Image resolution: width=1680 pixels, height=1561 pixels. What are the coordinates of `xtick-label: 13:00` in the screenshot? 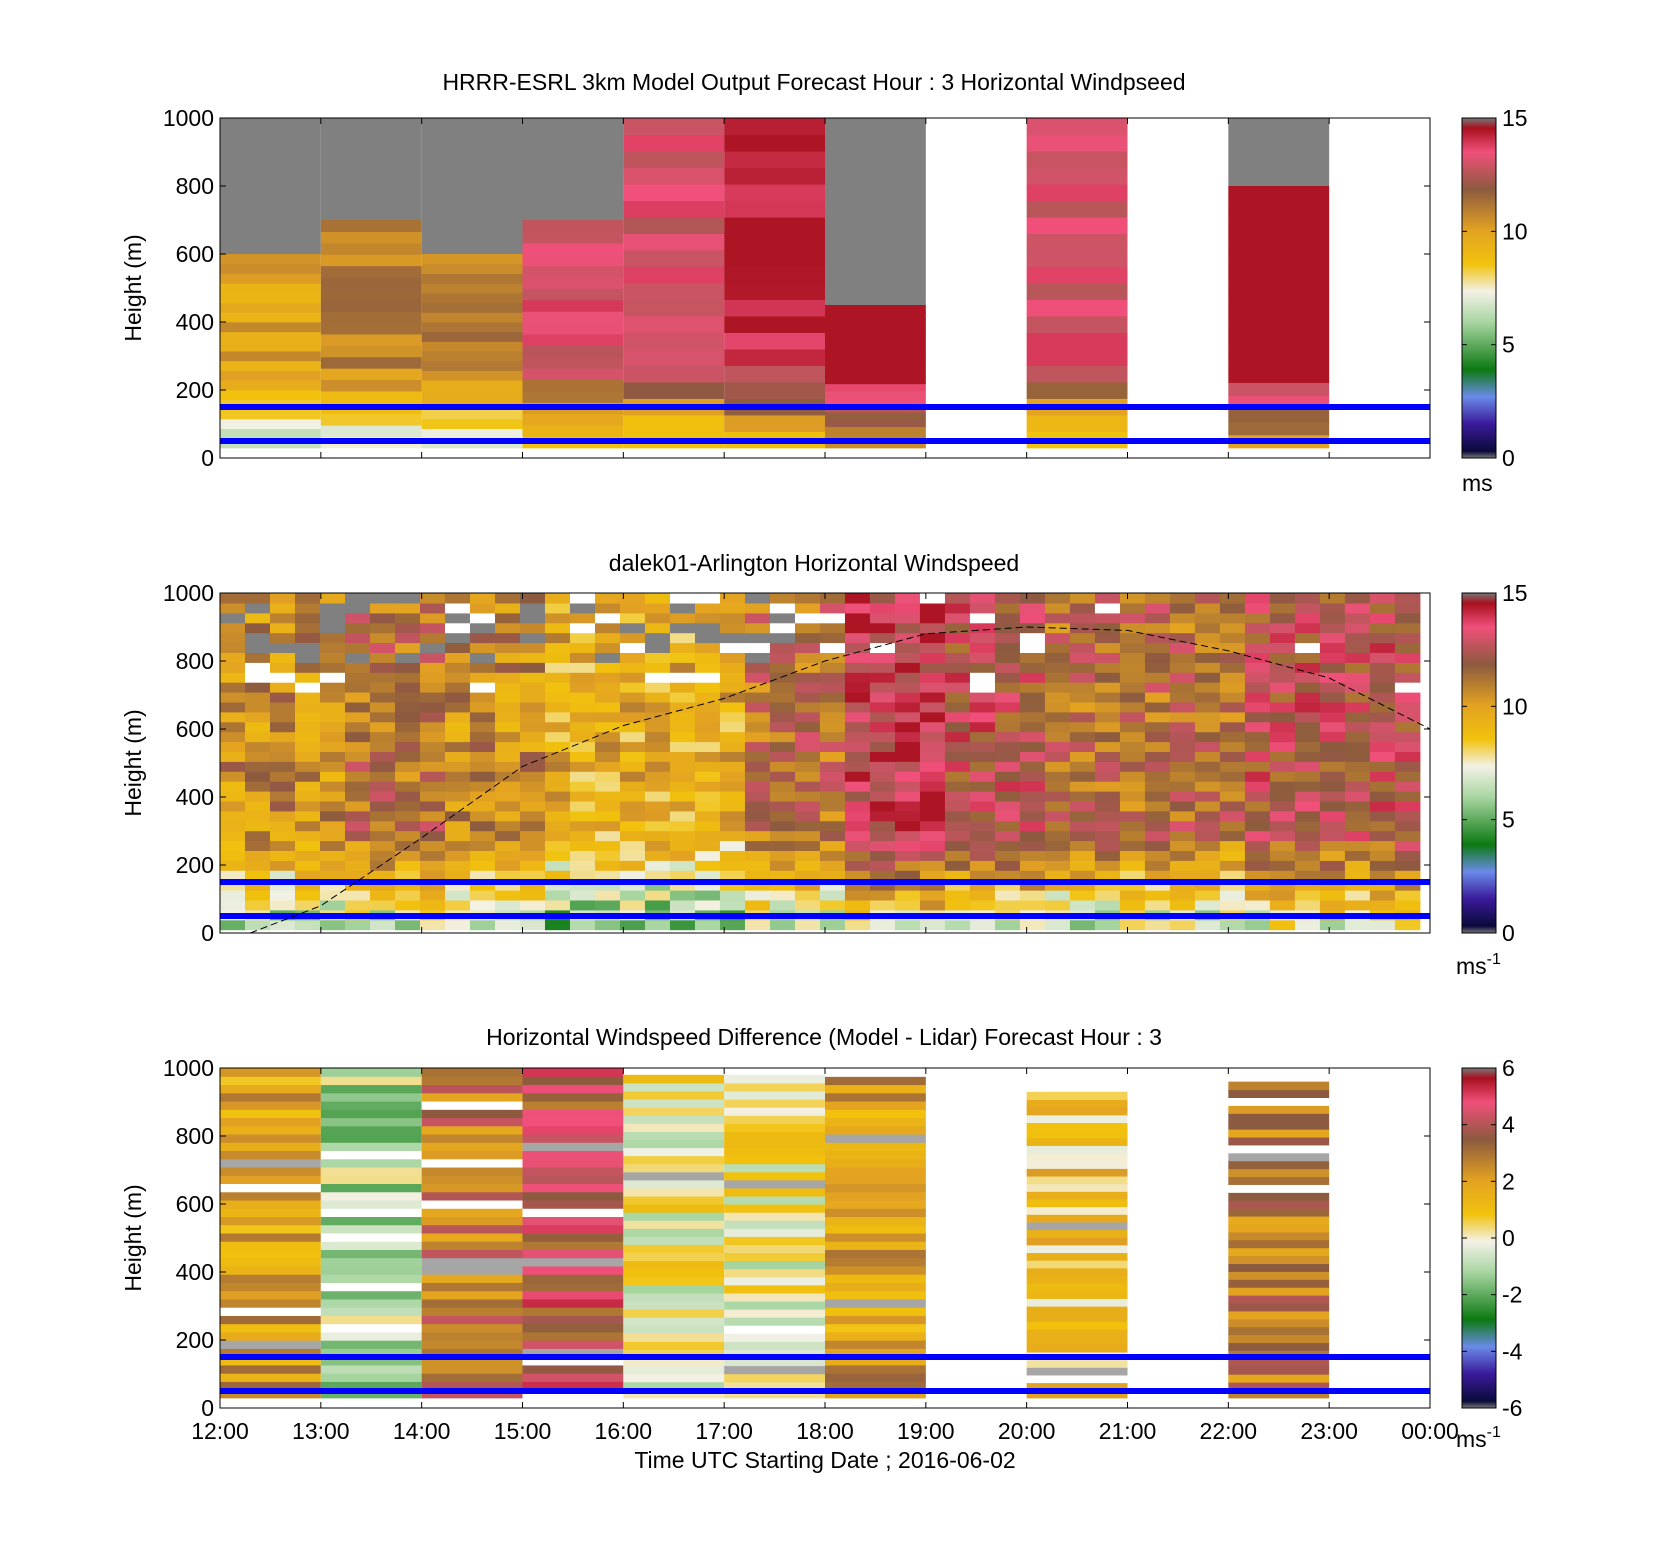 It's located at (321, 1431).